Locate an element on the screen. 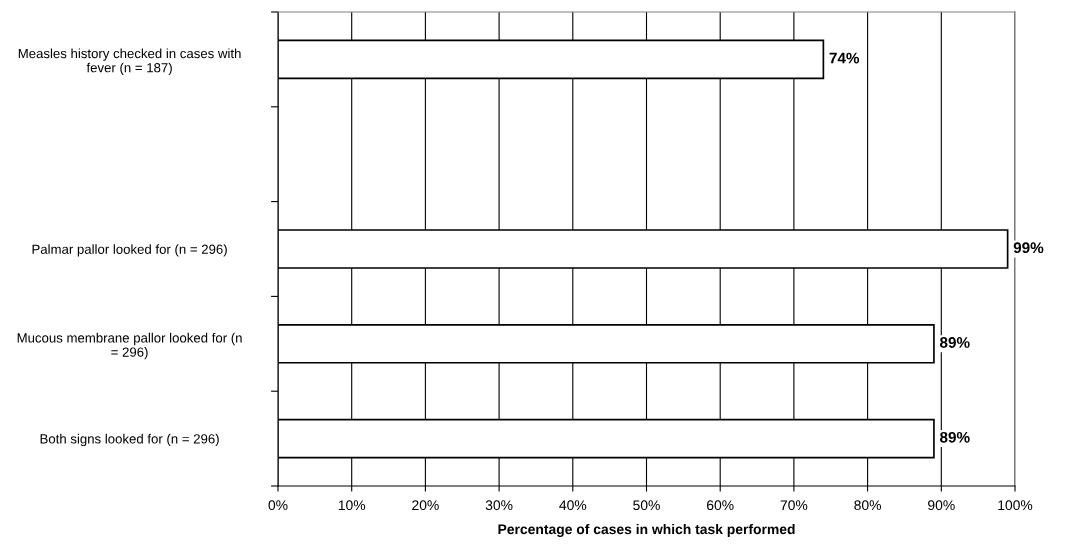  data-label: 74% is located at coordinates (844, 58).